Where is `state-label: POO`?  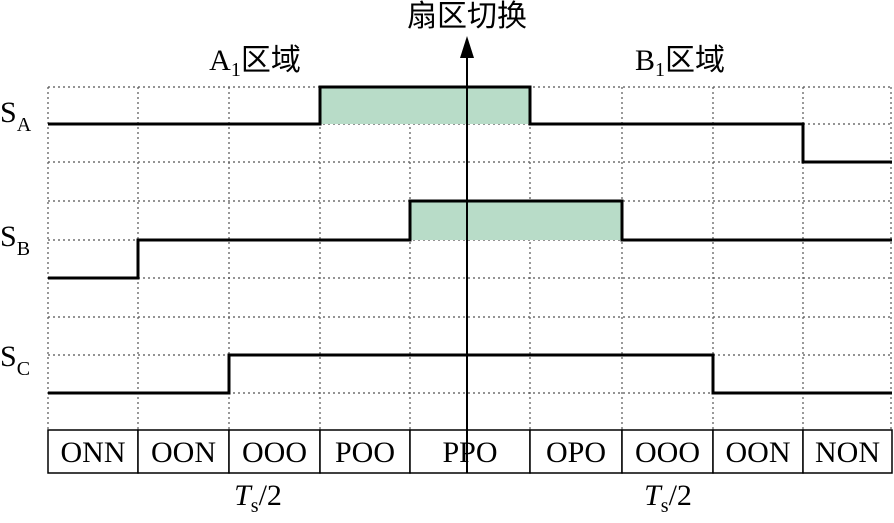 state-label: POO is located at coordinates (365, 452).